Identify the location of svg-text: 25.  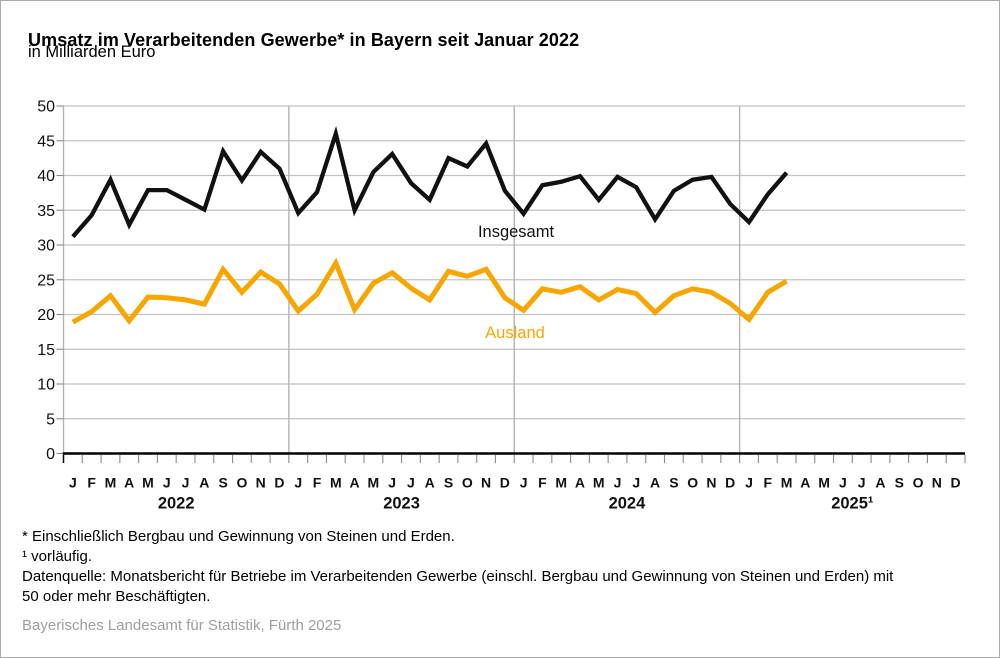
(46, 280).